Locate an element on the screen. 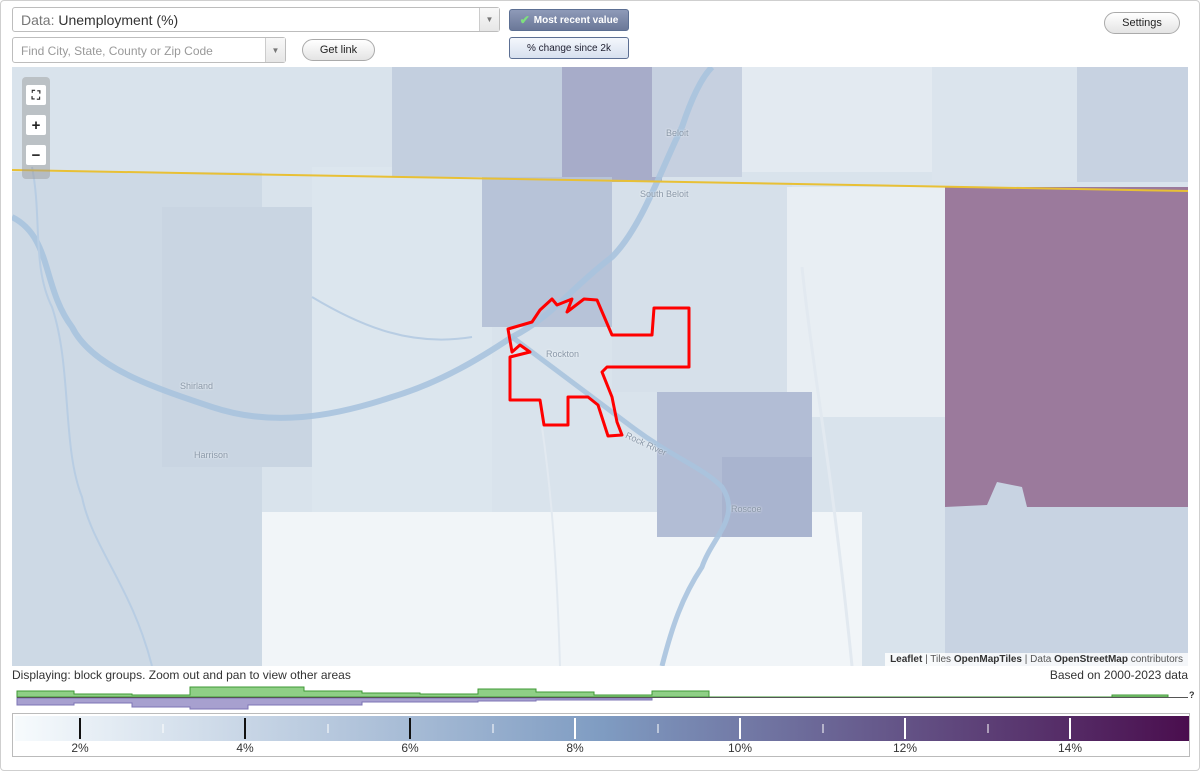 The image size is (1200, 771). checkmark-icon: ✔ is located at coordinates (524, 20).